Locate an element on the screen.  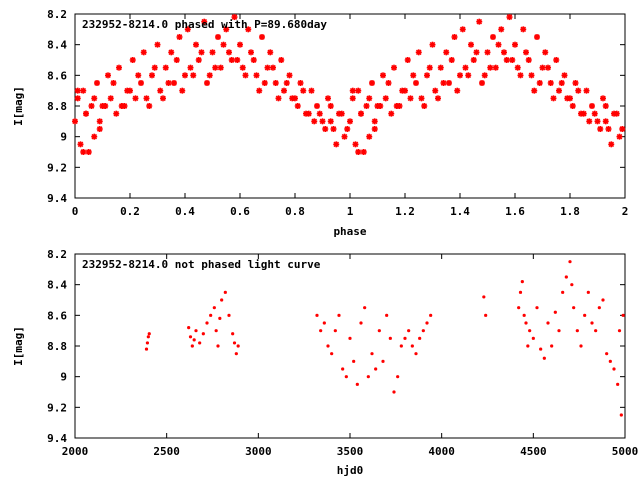
phased-y-tick-label: 9.2 is located at coordinates (57, 167).